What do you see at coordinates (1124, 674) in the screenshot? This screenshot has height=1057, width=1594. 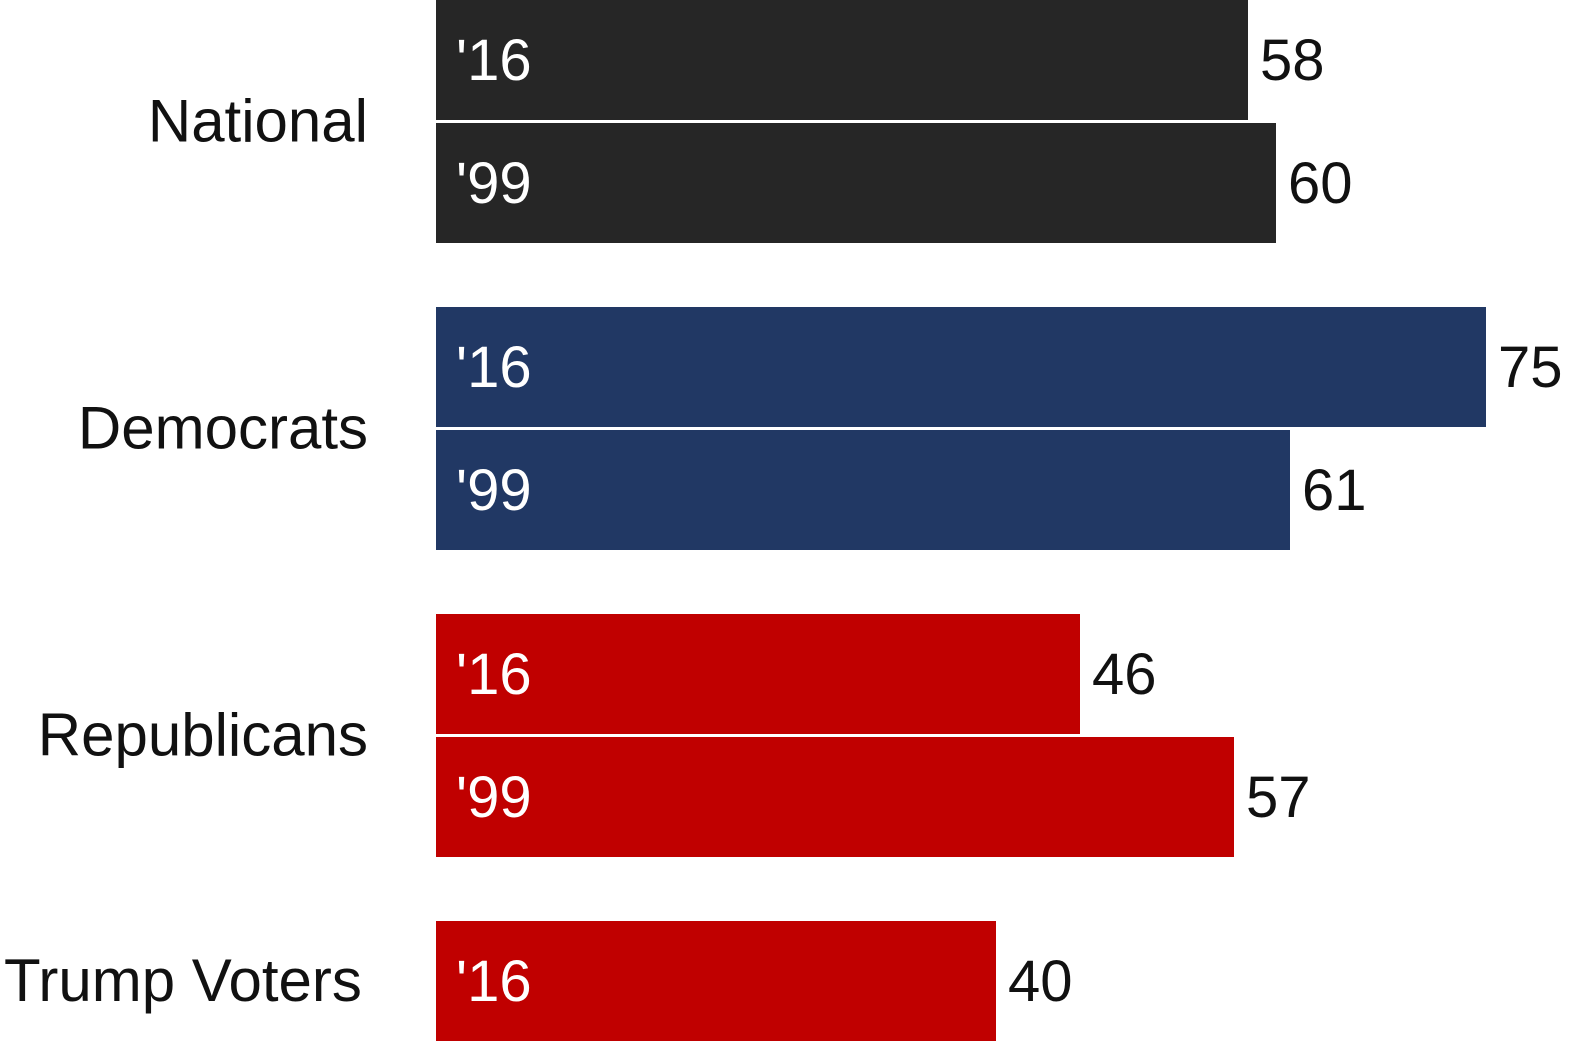 I see `bar-value-label: 46` at bounding box center [1124, 674].